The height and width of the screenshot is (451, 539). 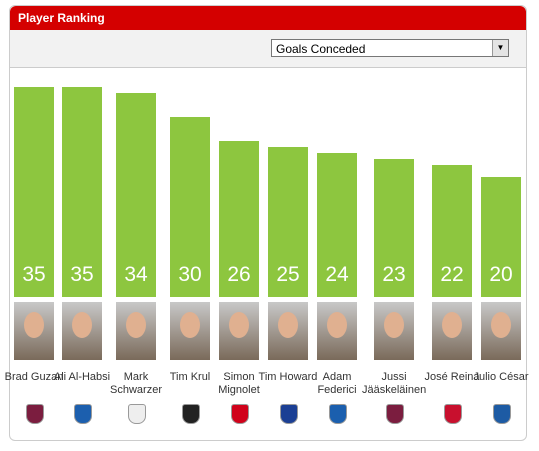 I want to click on value-label: 22, so click(x=452, y=274).